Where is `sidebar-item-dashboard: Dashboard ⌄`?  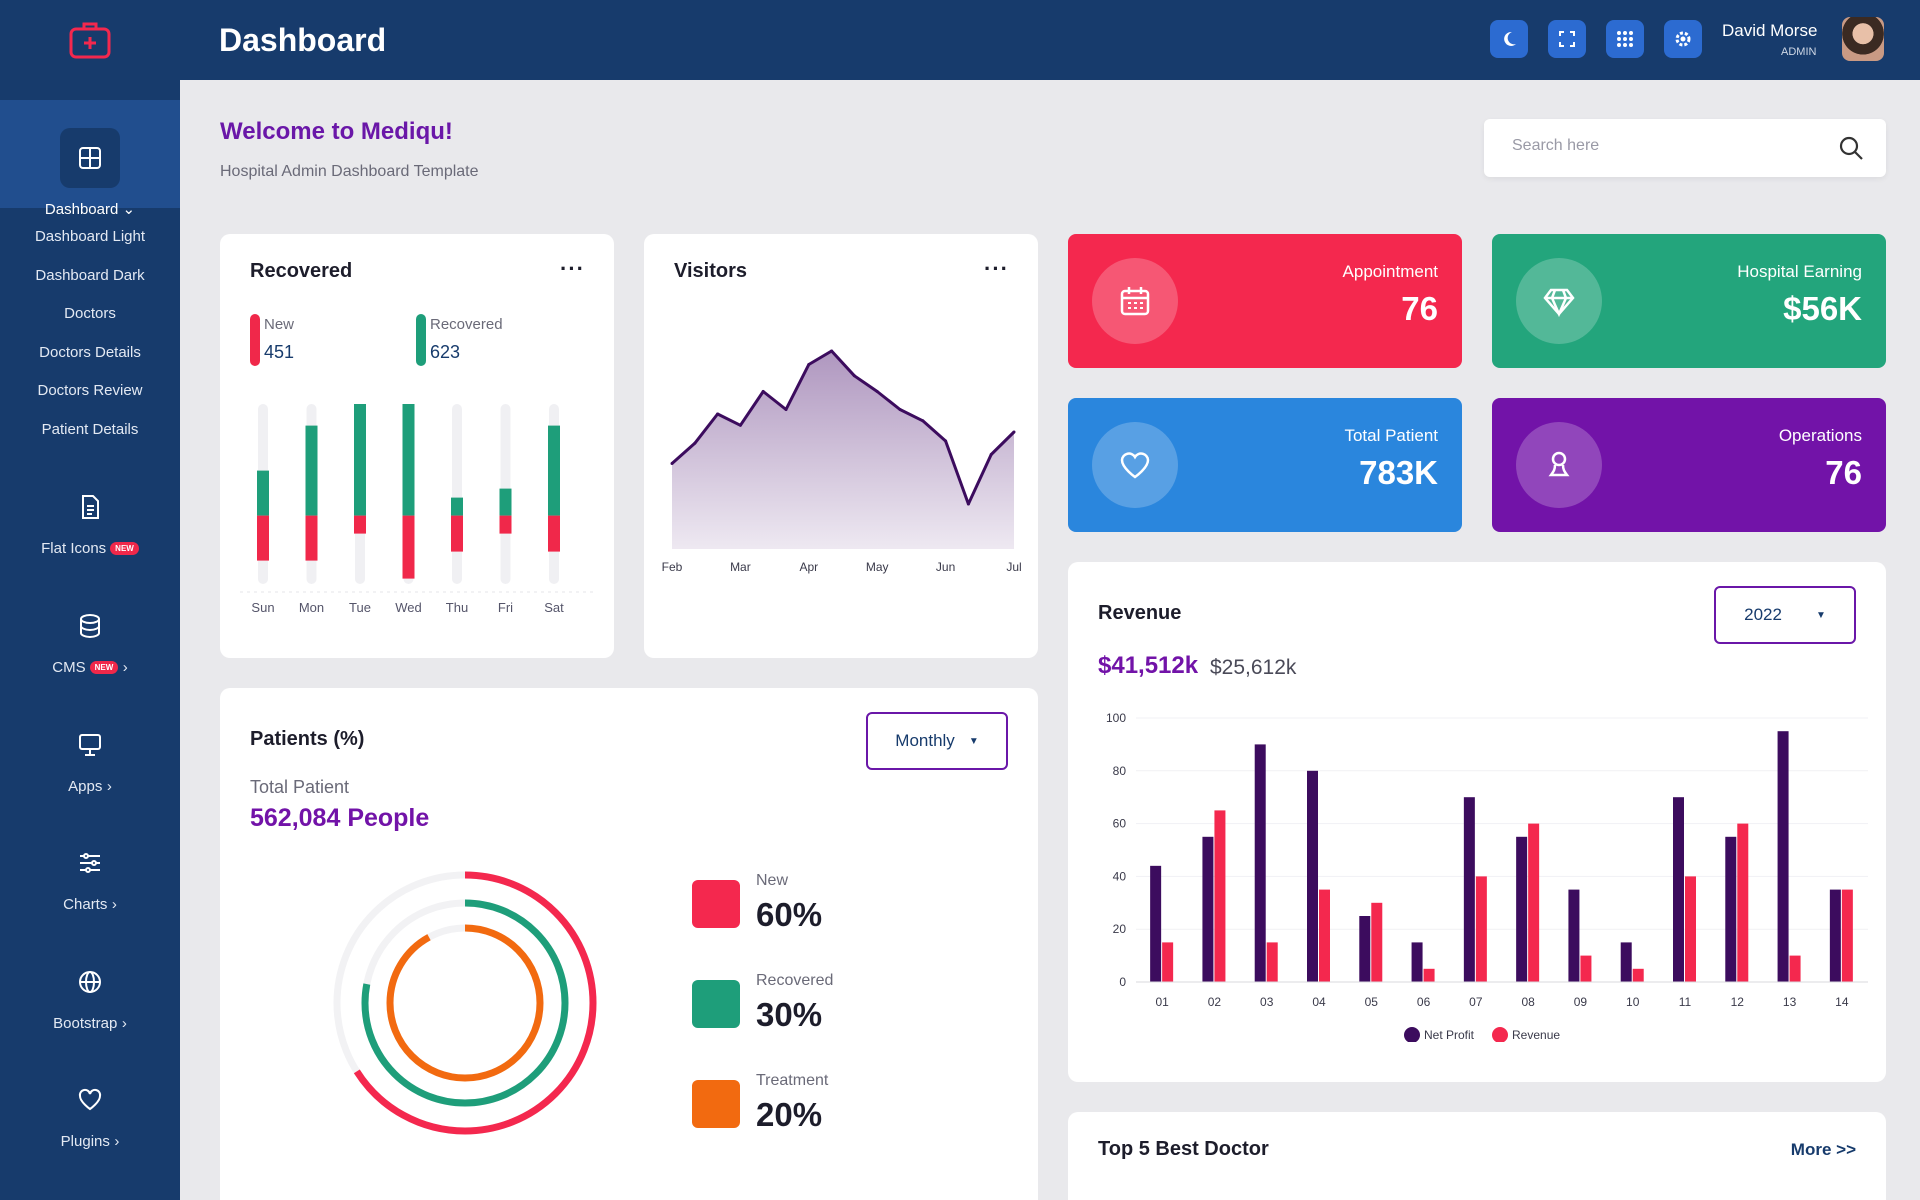 sidebar-item-dashboard: Dashboard ⌄ is located at coordinates (90, 159).